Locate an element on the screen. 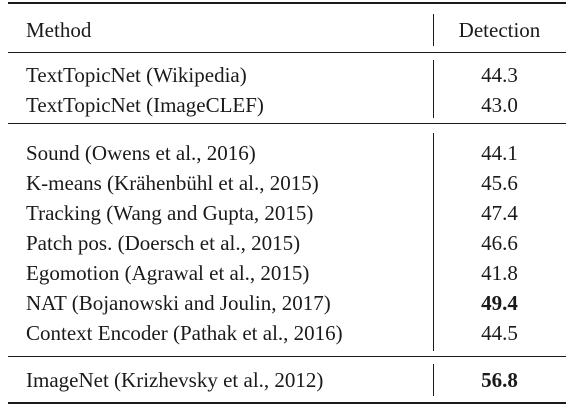 The image size is (575, 409). table-row-method: Sound (Owens et al., 2016) is located at coordinates (141, 153).